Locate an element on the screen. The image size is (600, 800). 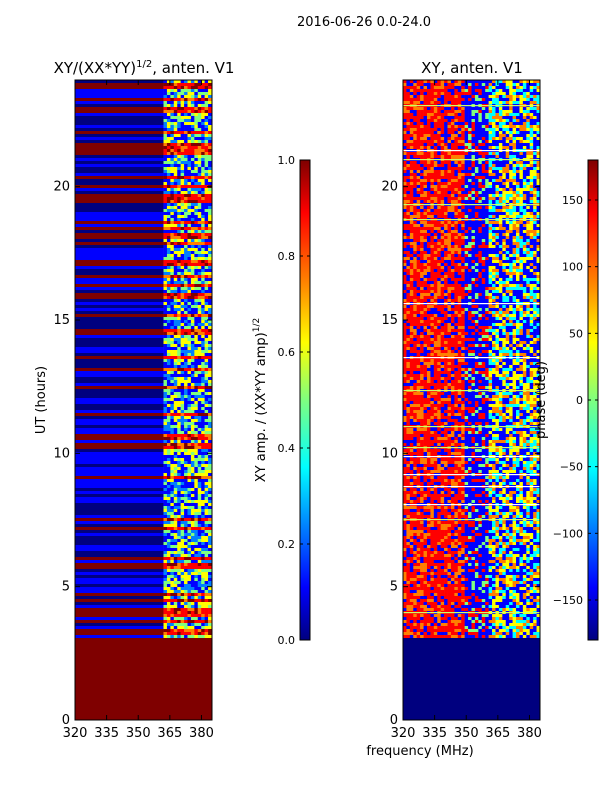
heatmap-line is located at coordinates (471, 160).